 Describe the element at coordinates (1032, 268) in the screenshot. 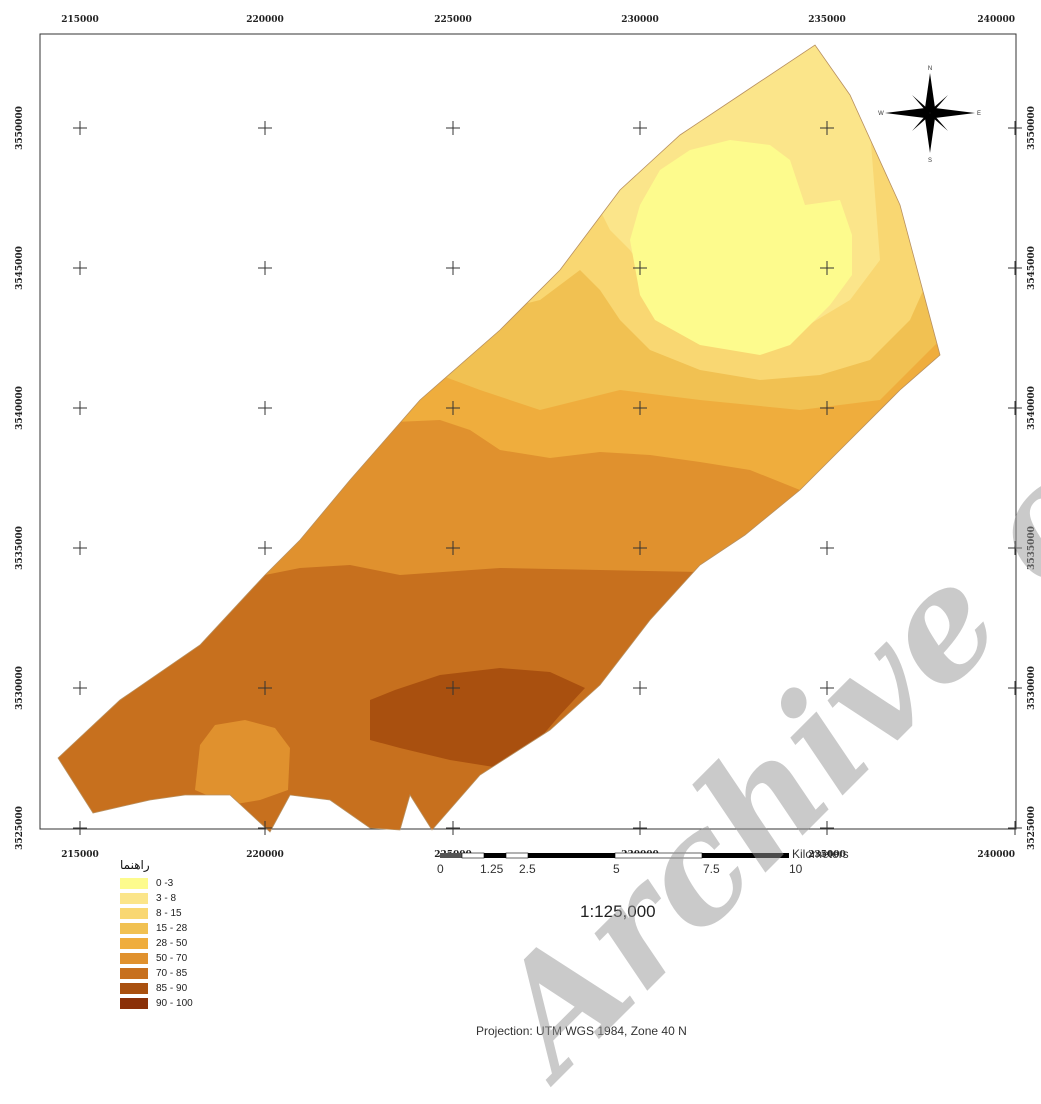

I see `y-tick-right: 3545000` at that location.